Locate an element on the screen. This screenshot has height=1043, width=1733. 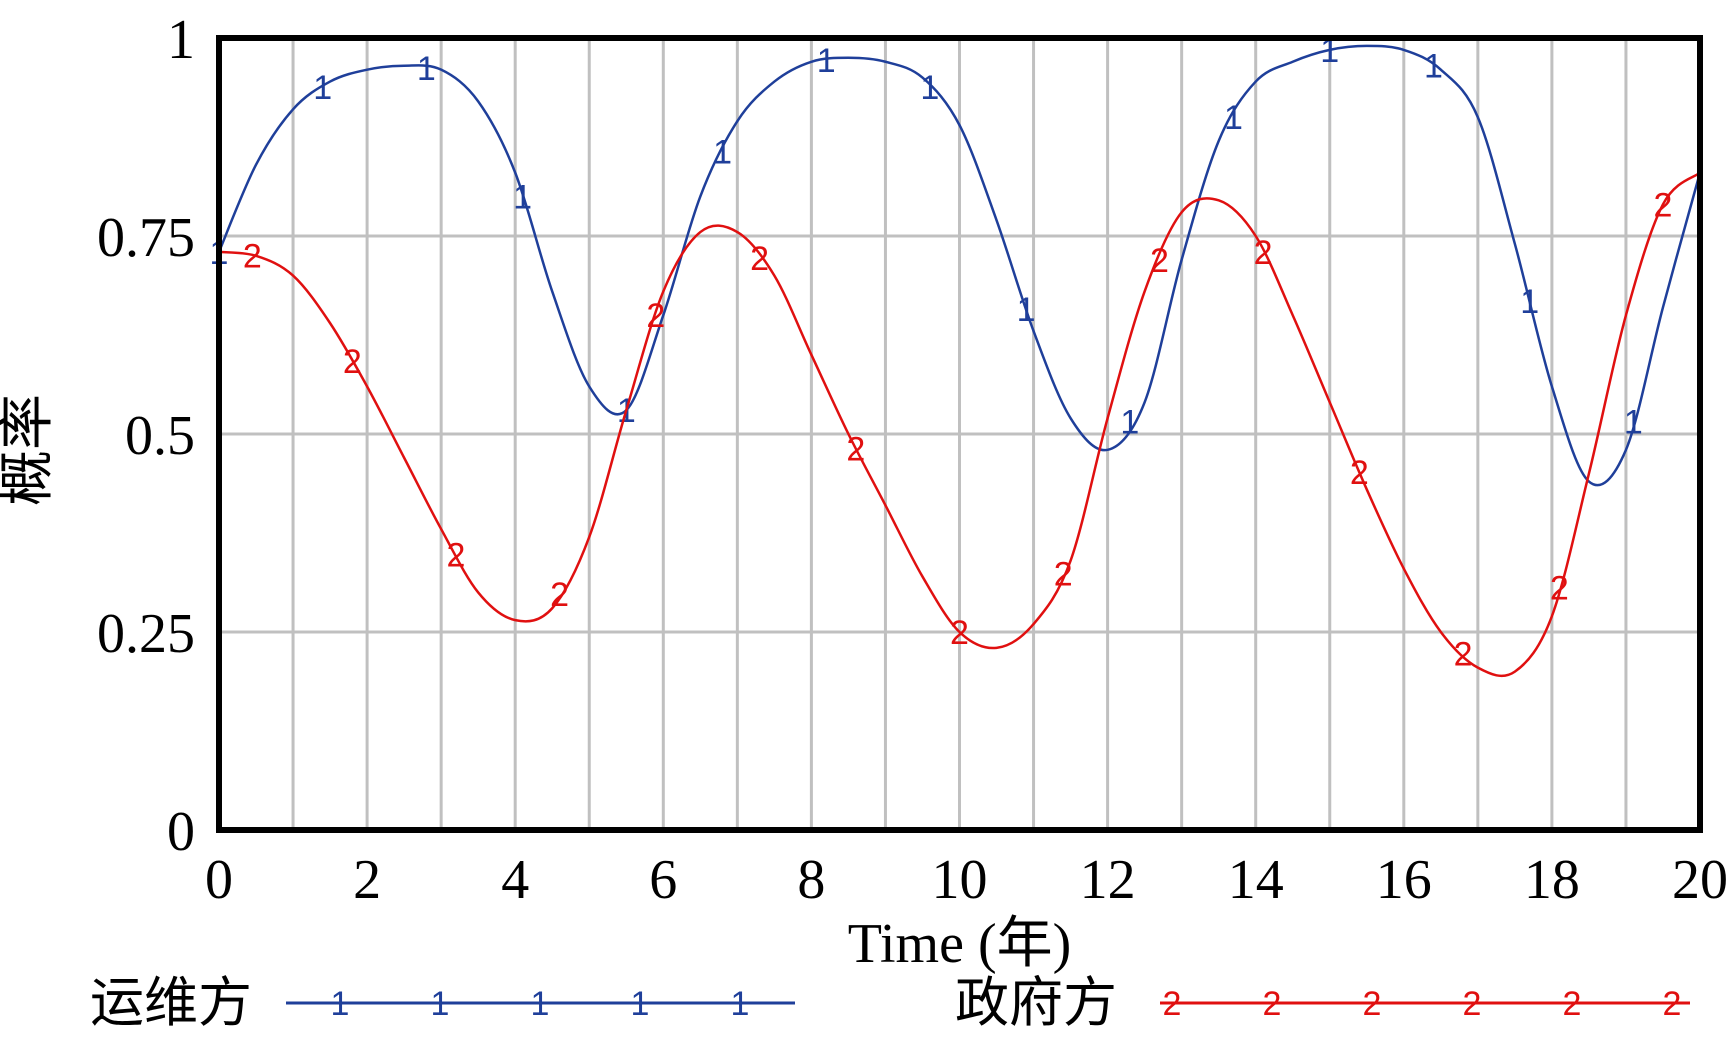
y-tick-label: 1 is located at coordinates (181, 40).